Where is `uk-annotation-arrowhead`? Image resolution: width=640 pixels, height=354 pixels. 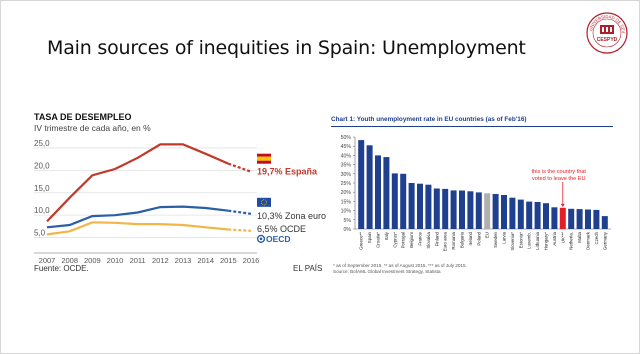 uk-annotation-arrowhead is located at coordinates (562, 205).